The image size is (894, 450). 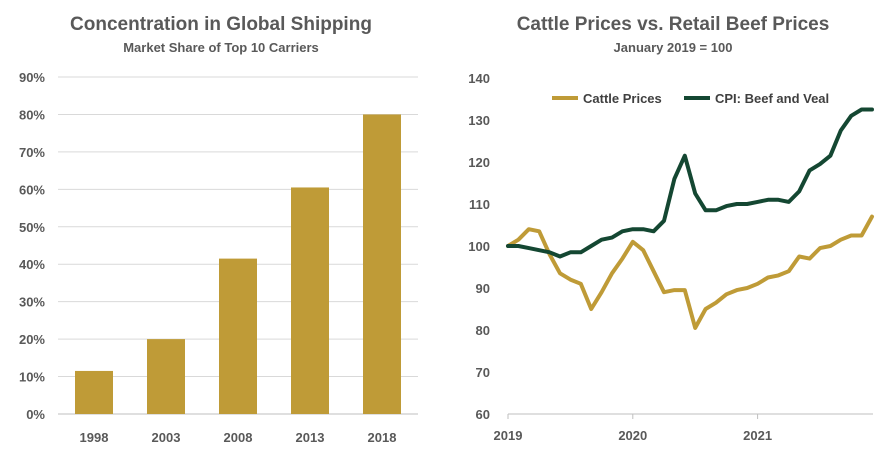 I want to click on bar-2018, so click(x=382, y=264).